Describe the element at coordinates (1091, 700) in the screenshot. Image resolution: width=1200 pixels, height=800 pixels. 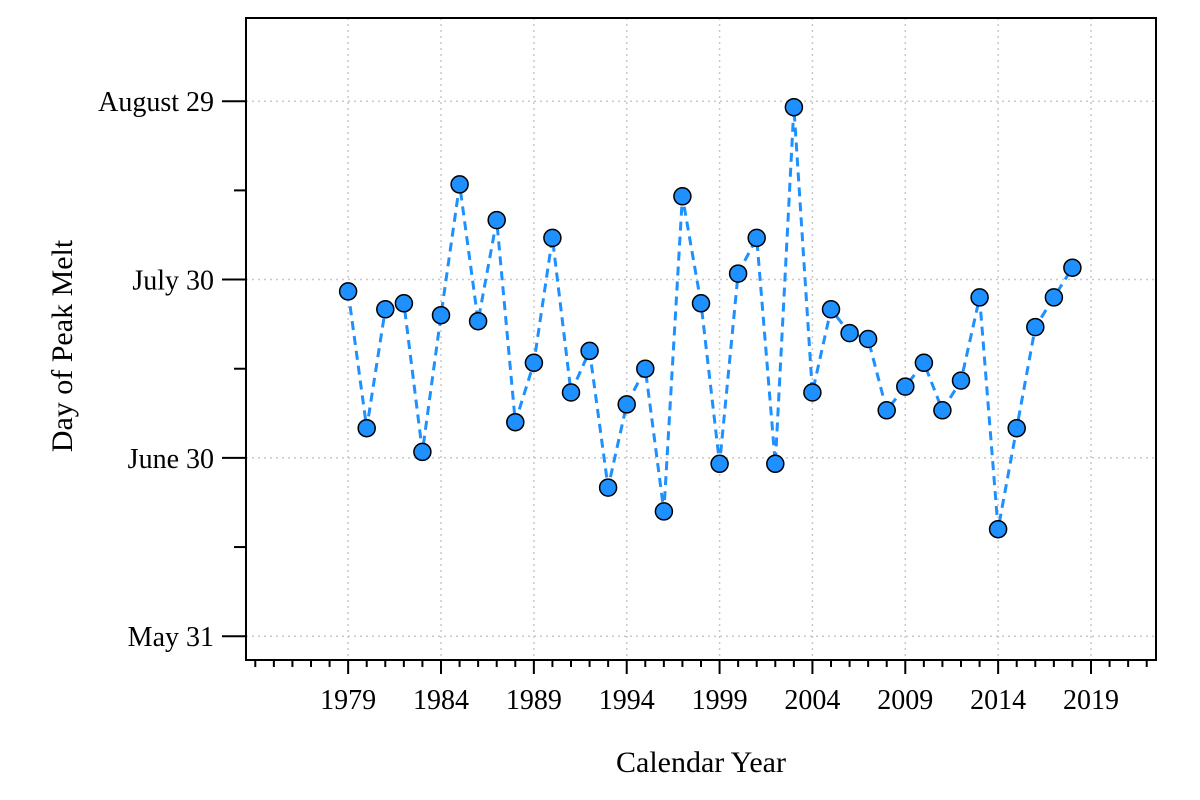
I see `x-tick-label: 2019` at that location.